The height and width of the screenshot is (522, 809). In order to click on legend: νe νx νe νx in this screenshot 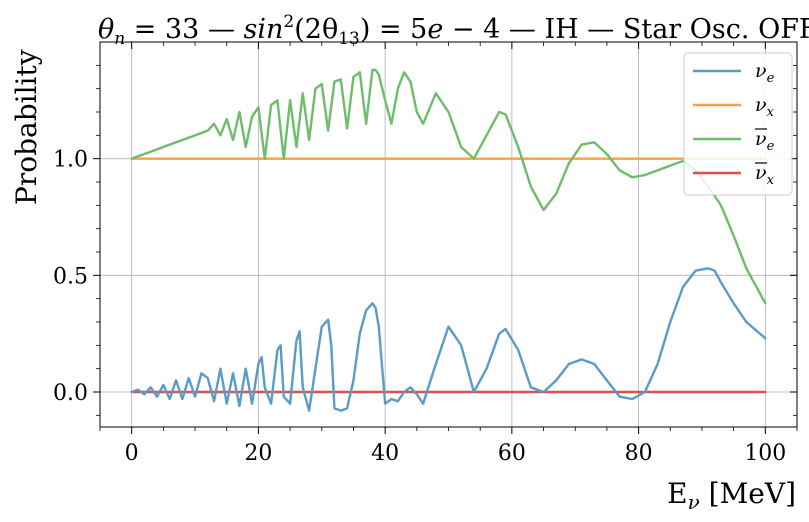, I will do `click(738, 124)`.